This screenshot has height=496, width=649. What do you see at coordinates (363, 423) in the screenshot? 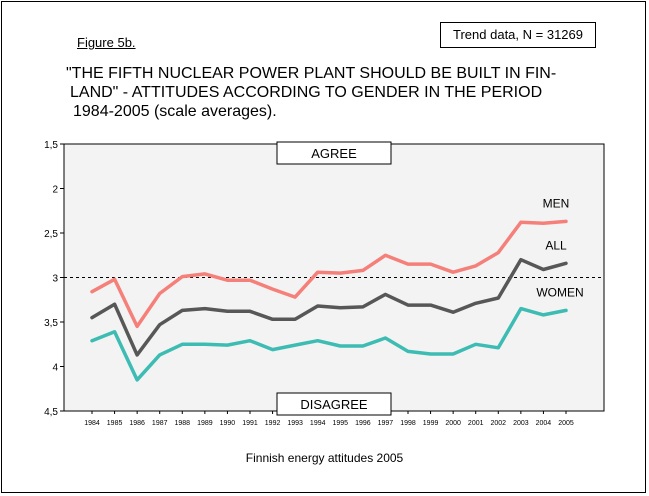
I see `x-tick-label: 1996` at bounding box center [363, 423].